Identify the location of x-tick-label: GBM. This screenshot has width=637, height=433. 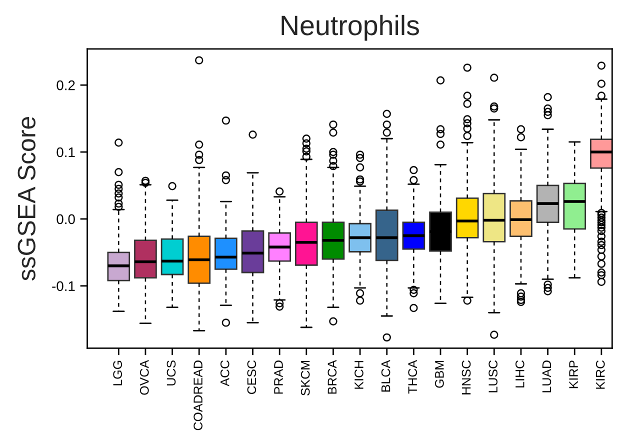
(439, 374).